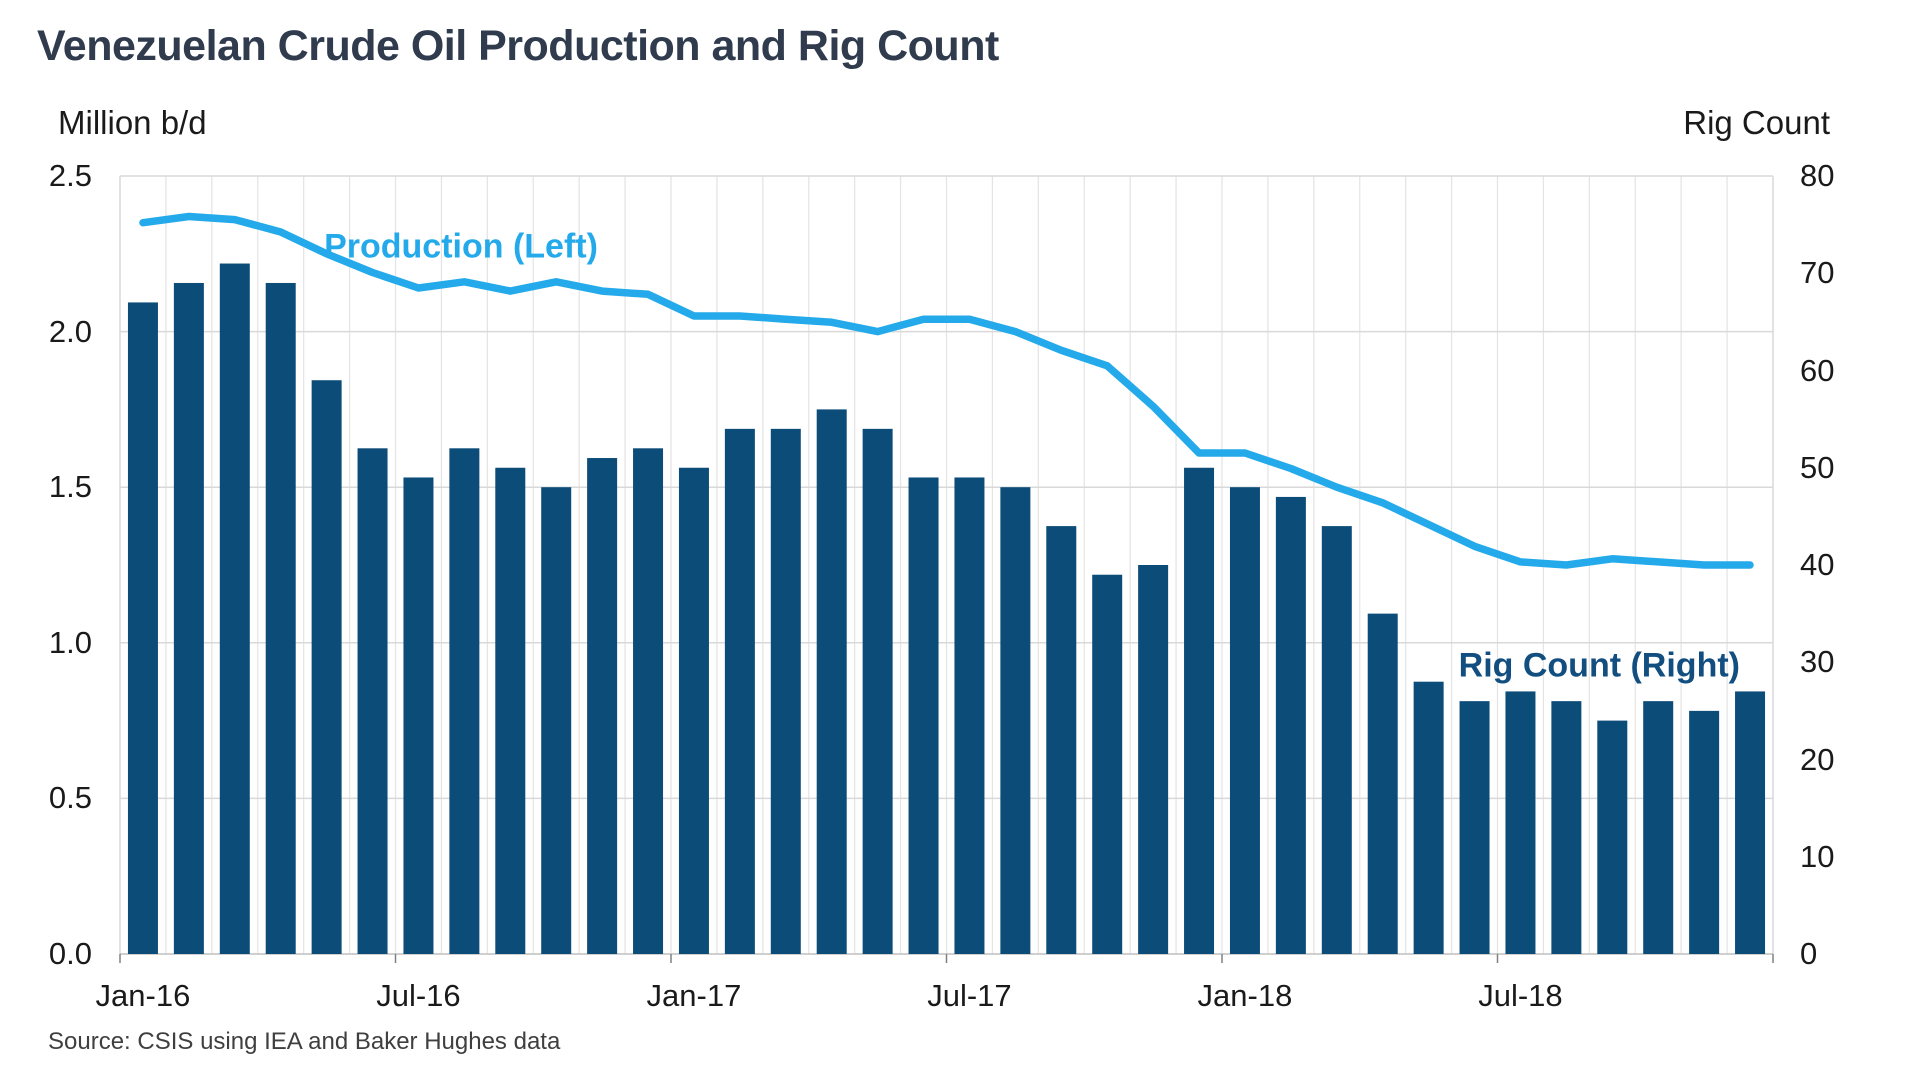 Image resolution: width=1920 pixels, height=1080 pixels. Describe the element at coordinates (969, 995) in the screenshot. I see `x-axis-tick-label: Jul-17` at that location.